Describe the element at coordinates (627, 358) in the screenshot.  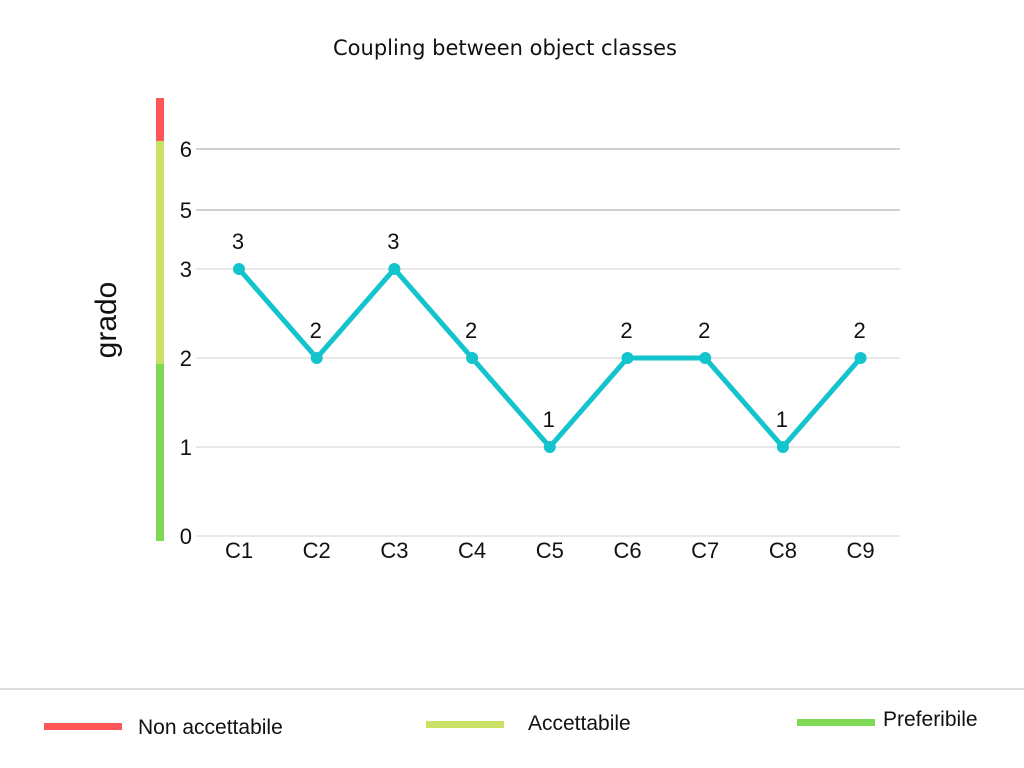
I see `data-point-c6` at that location.